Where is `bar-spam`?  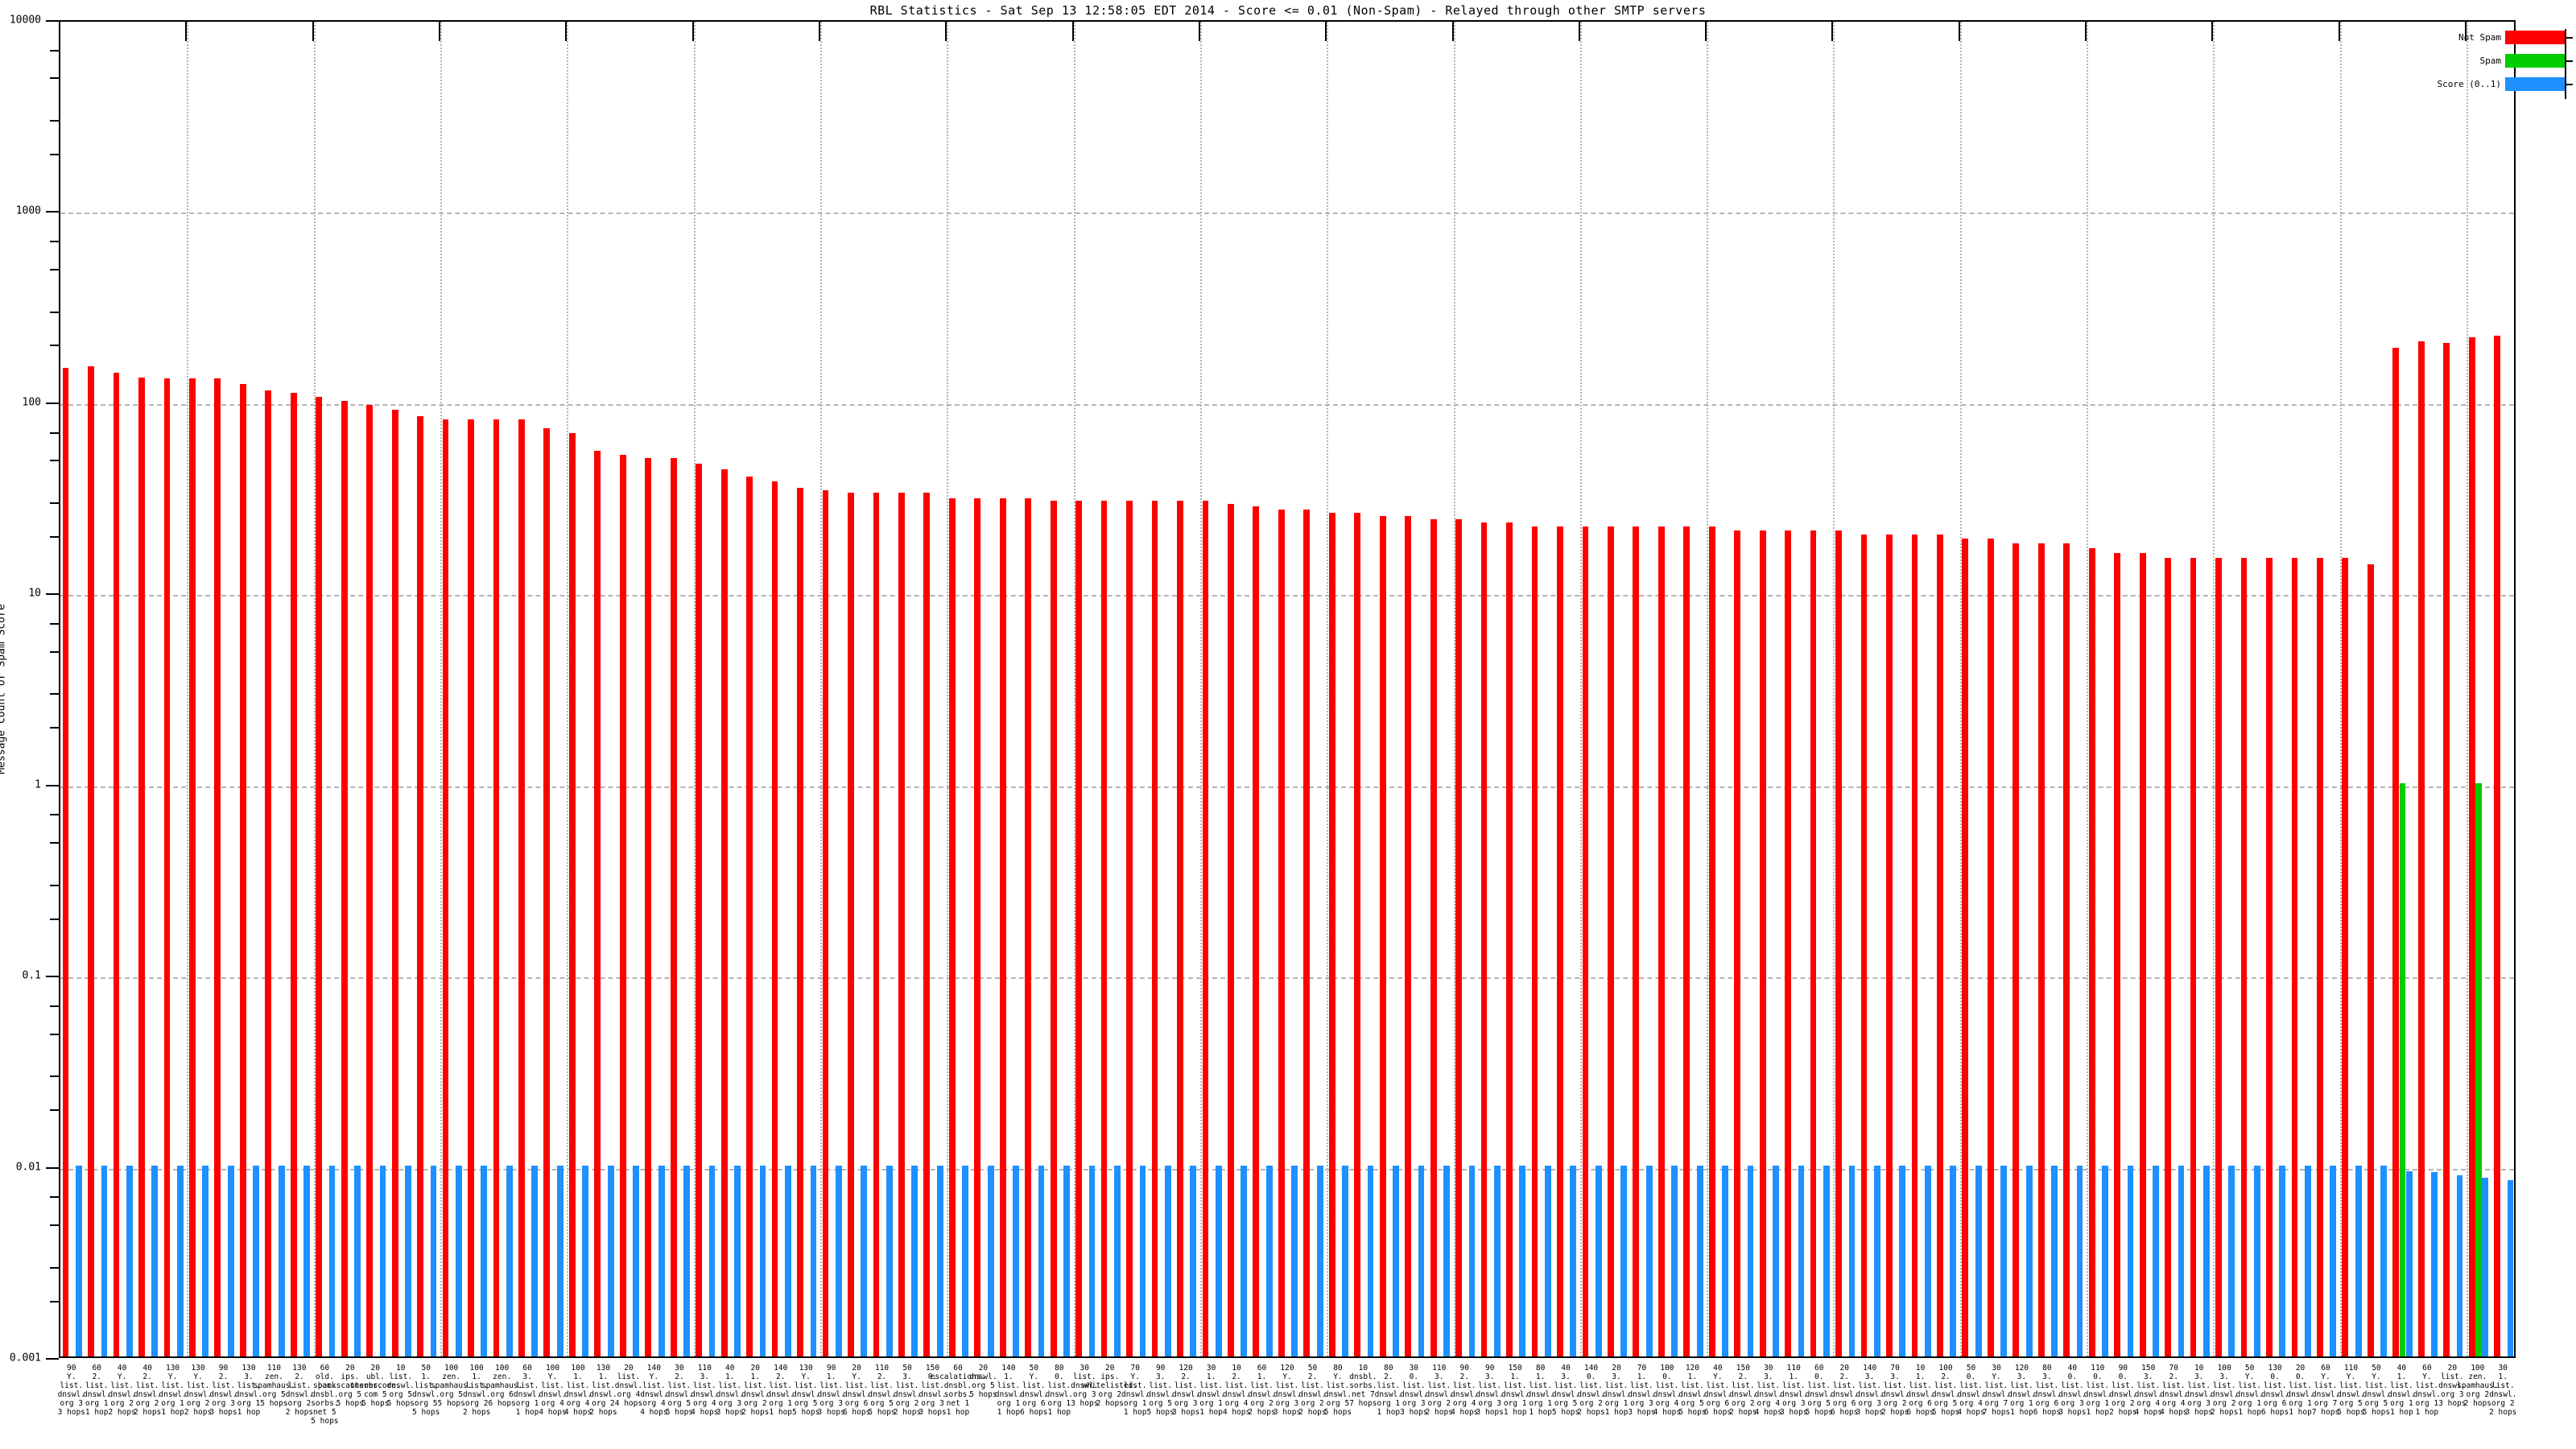 bar-spam is located at coordinates (2478, 1069).